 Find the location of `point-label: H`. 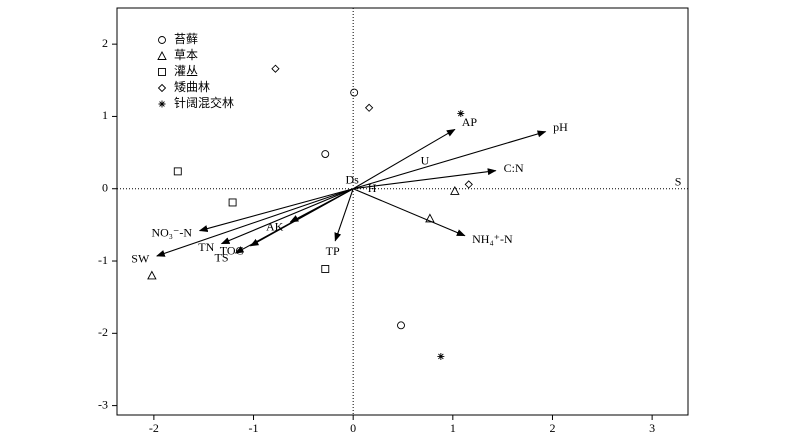

point-label: H is located at coordinates (372, 188).